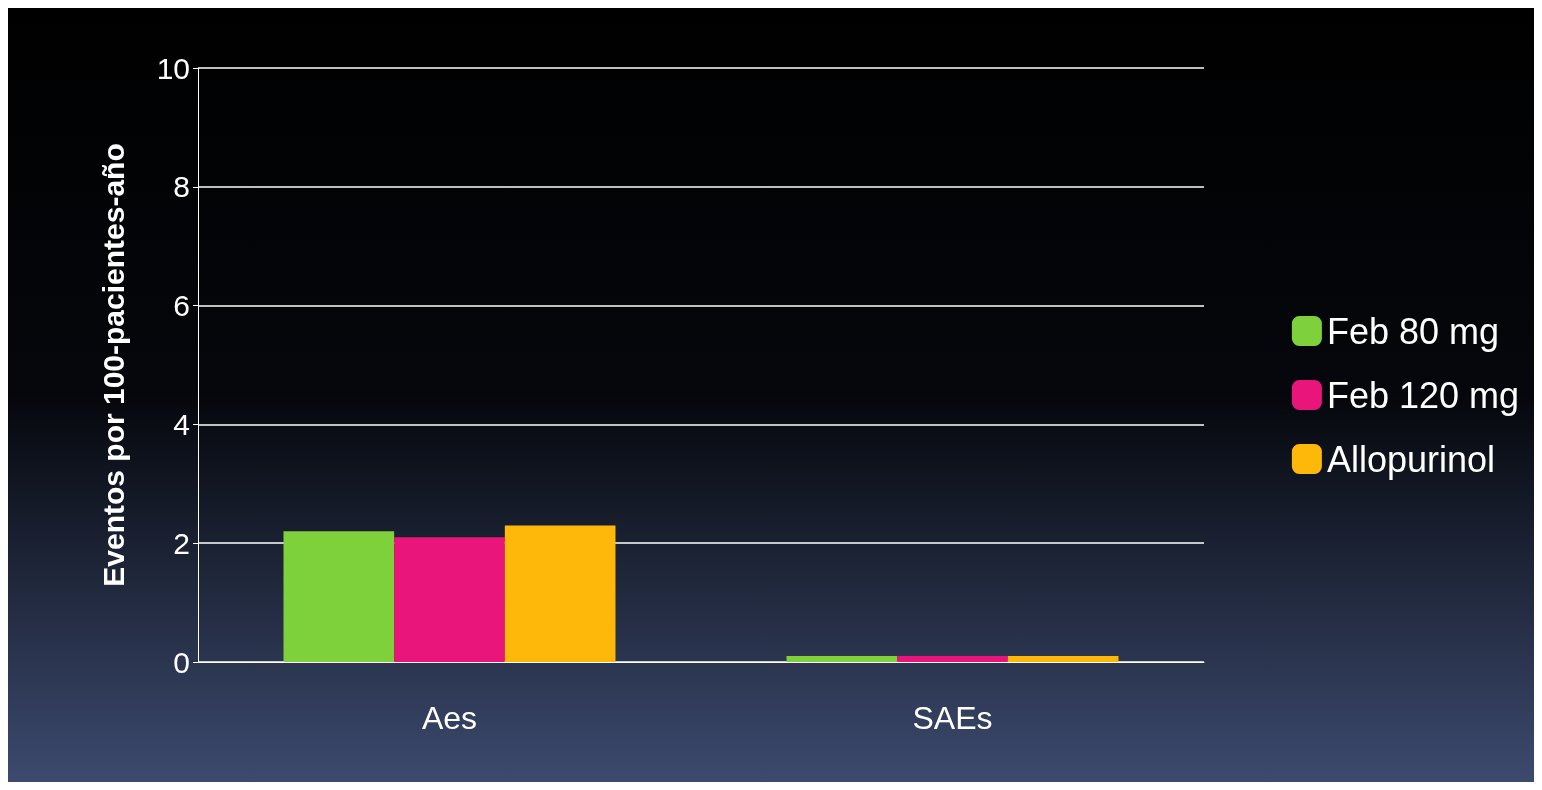 This screenshot has width=1542, height=790. I want to click on x-tick-label: SAEs, so click(952, 718).